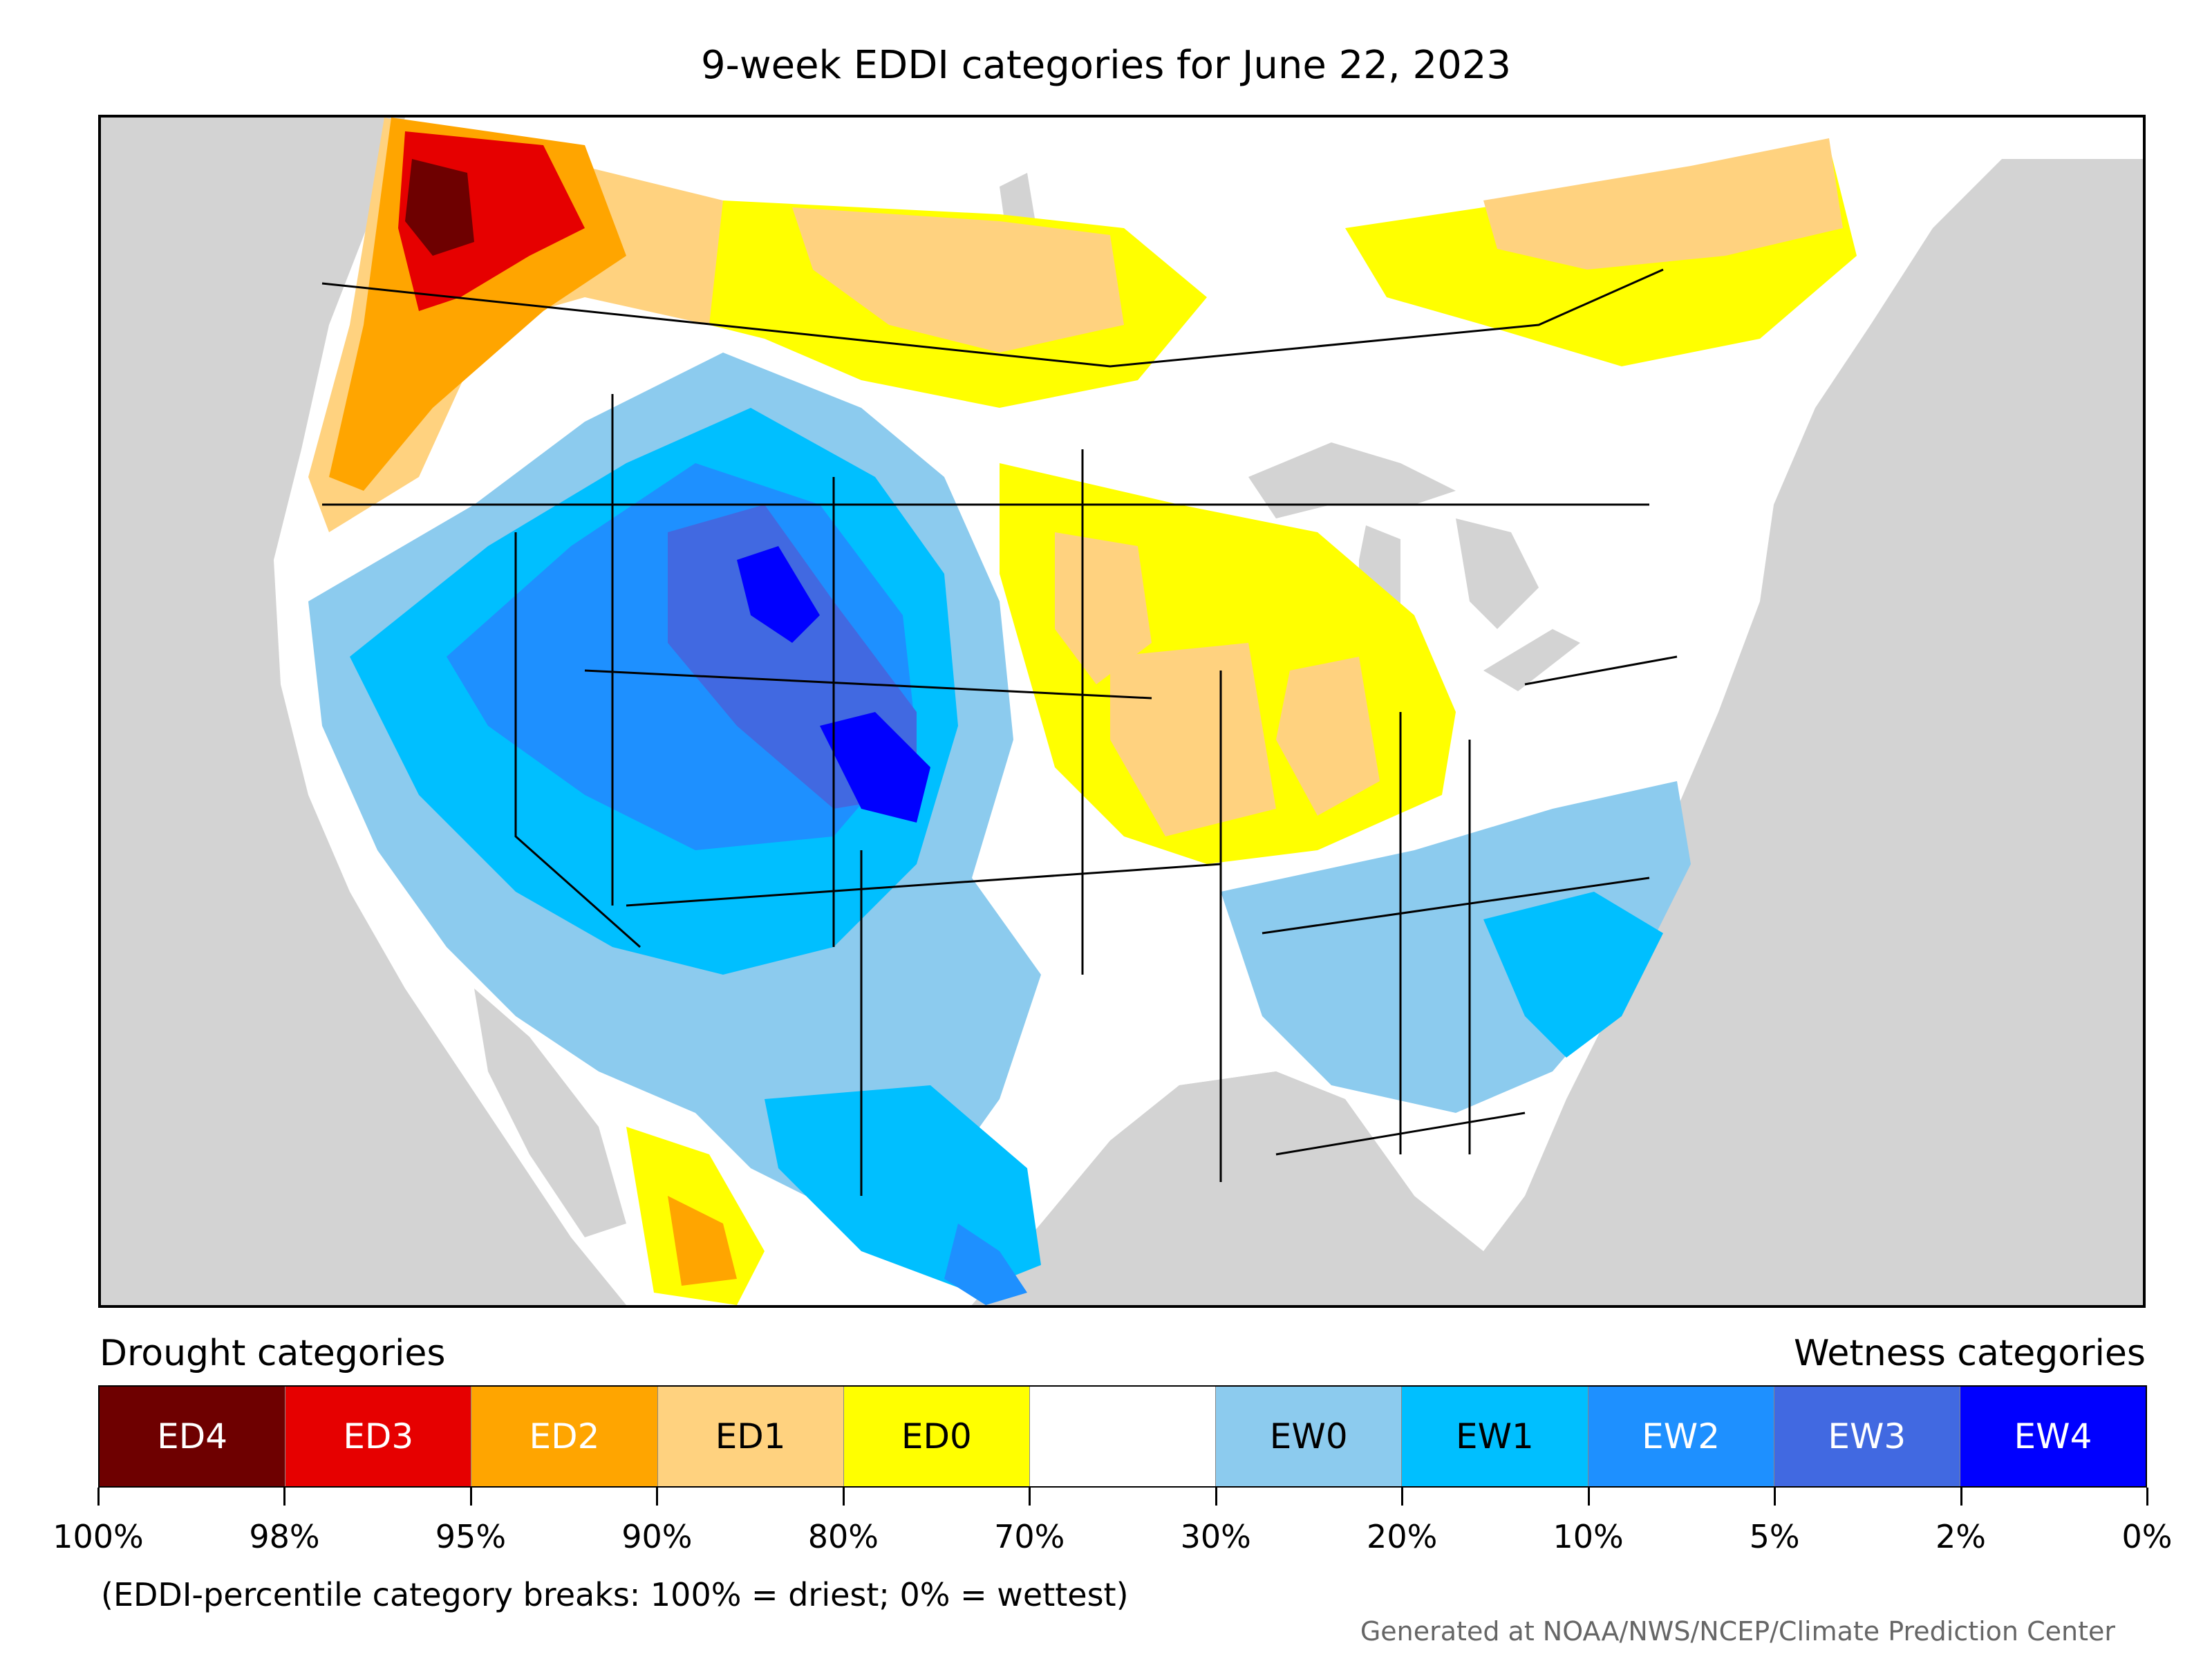  What do you see at coordinates (440, 208) in the screenshot?
I see `ed4-pnw` at bounding box center [440, 208].